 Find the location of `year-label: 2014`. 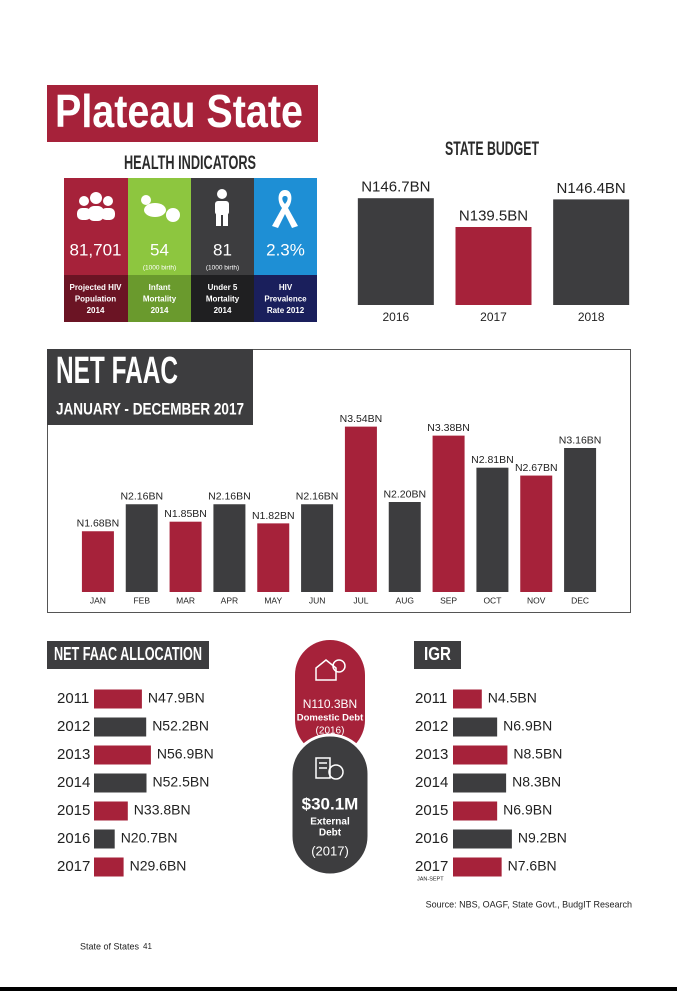

year-label: 2014 is located at coordinates (431, 782).